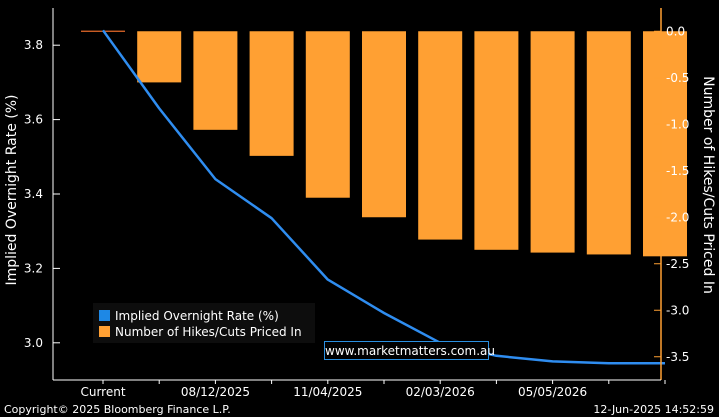  I want to click on right-tick-label: -1.0, so click(677, 124).